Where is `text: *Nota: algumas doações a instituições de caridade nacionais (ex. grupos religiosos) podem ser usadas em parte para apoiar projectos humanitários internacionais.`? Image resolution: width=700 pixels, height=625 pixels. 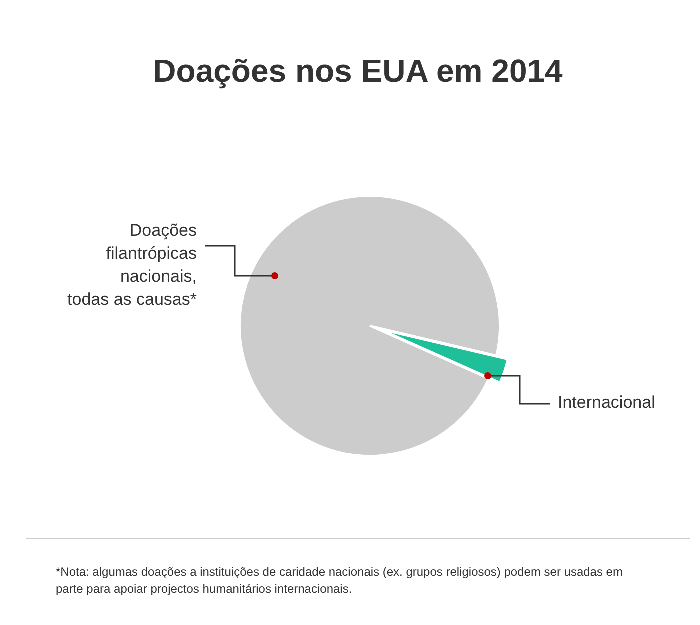 text: *Nota: algumas doações a instituições de caridade nacionais (ex. grupos religiosos) podem ser usadas em parte para apoiar projectos humanitários internacionais. is located at coordinates (339, 580).